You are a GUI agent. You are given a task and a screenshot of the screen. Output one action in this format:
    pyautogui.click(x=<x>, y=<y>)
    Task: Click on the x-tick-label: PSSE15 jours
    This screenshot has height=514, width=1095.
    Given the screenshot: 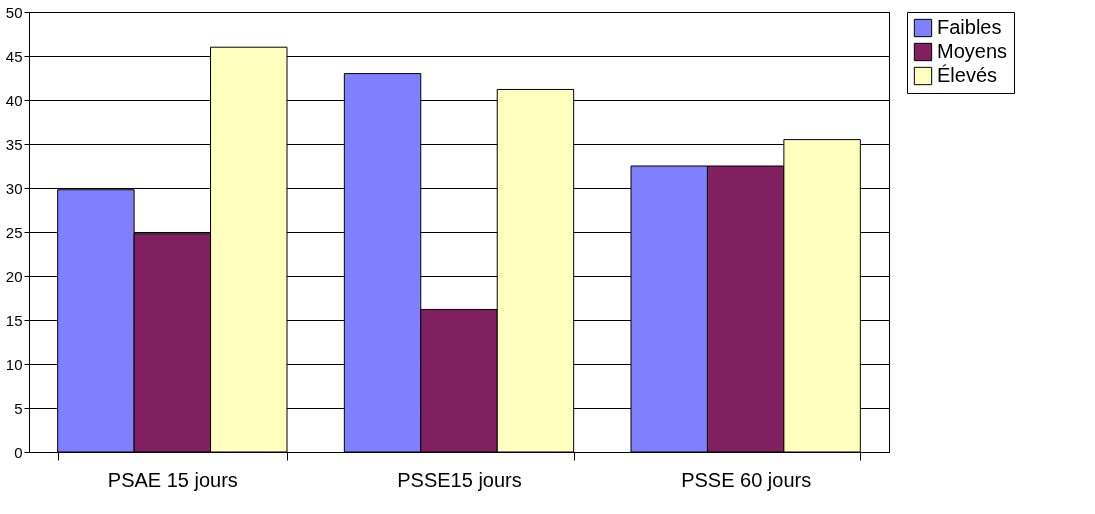 What is the action you would take?
    pyautogui.click(x=459, y=479)
    